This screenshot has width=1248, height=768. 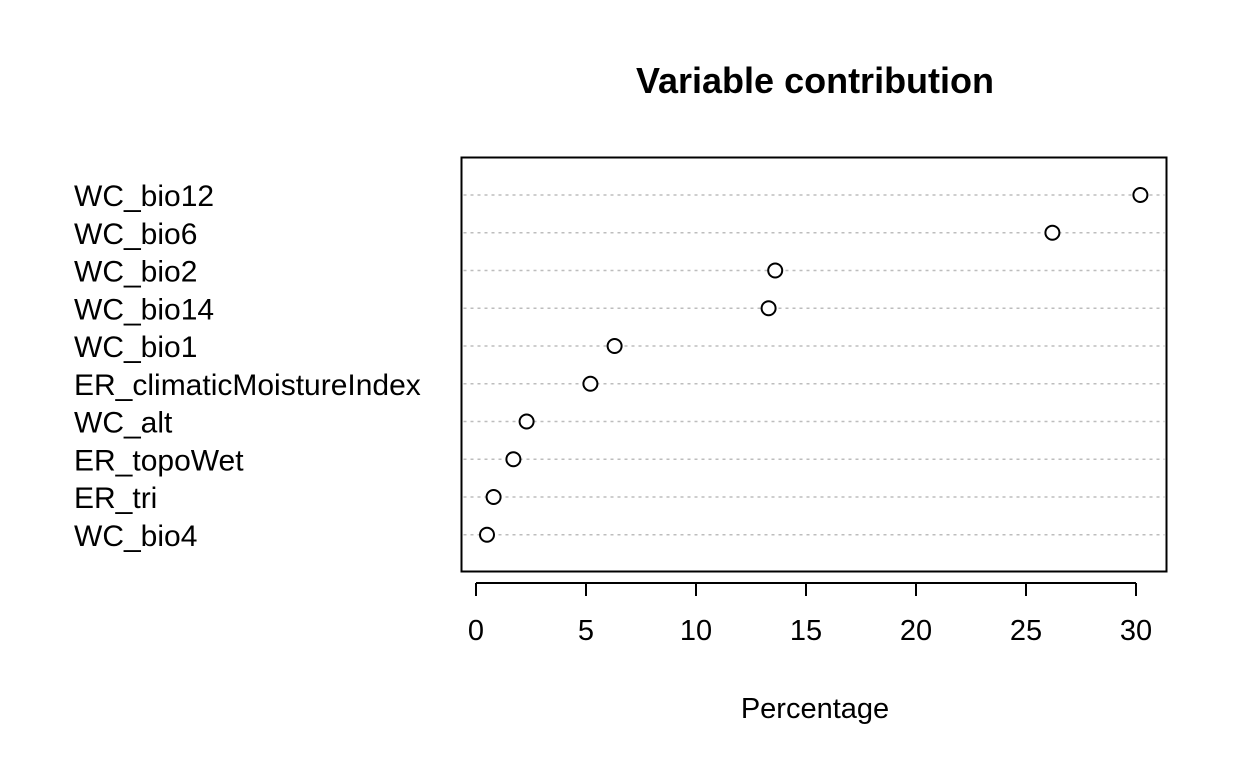 I want to click on category-label: WC_bio12, so click(x=144, y=196).